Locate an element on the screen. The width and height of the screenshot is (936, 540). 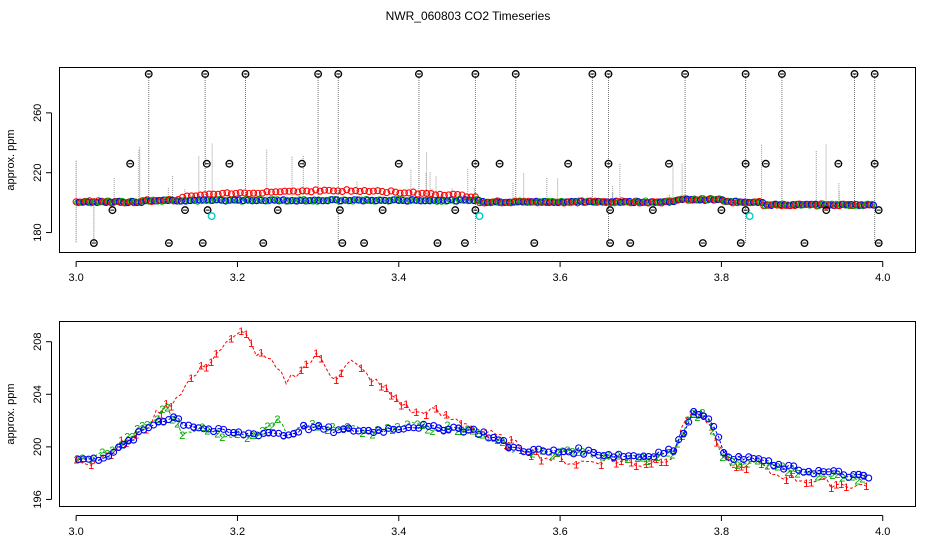
top-y-axis-title: approx. ppm is located at coordinates (11, 159).